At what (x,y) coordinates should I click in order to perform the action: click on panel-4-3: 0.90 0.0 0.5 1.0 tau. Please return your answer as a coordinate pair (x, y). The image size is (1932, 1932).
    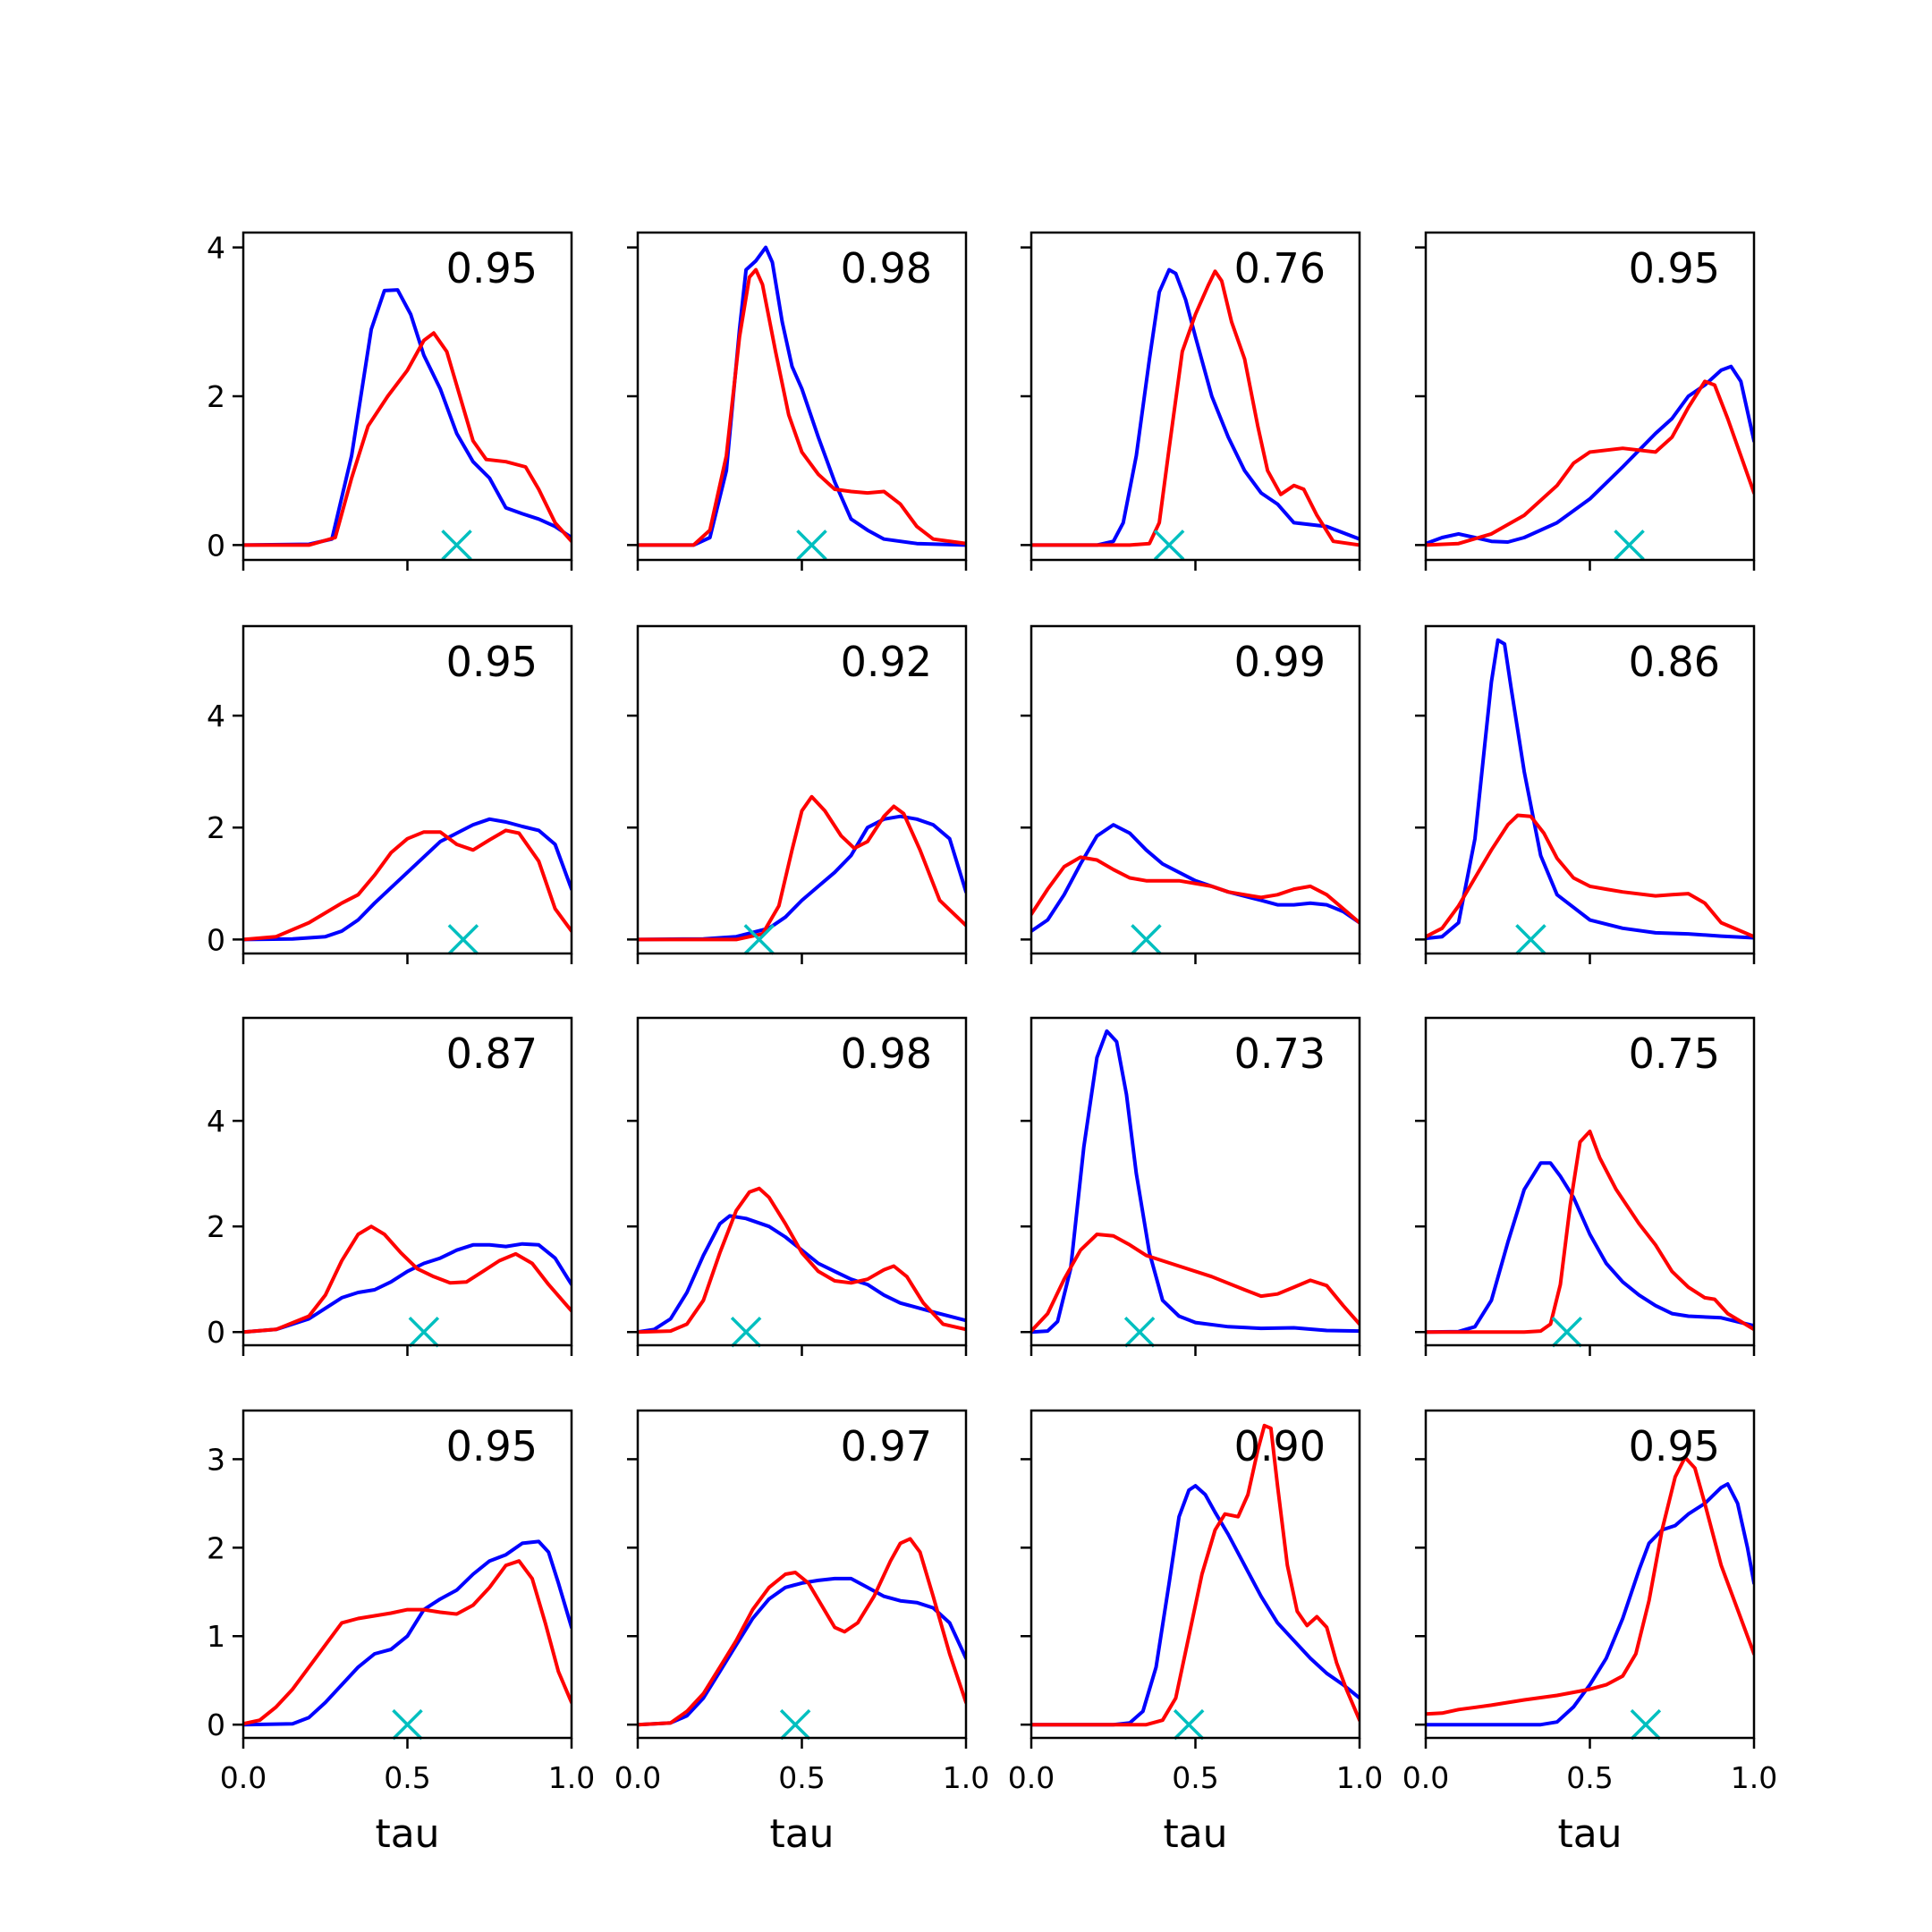
    Looking at the image, I should click on (1195, 1633).